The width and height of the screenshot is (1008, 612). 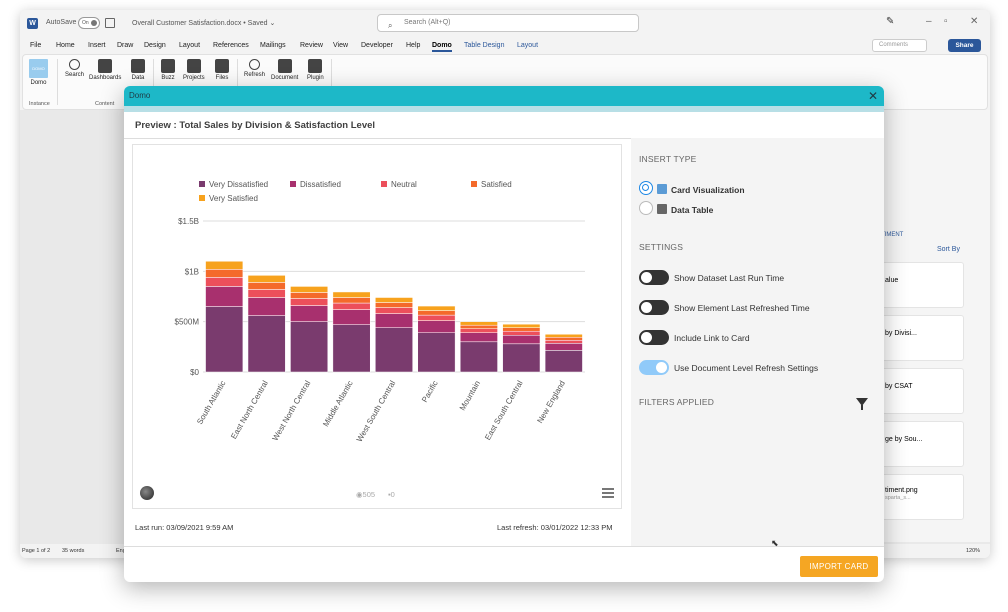 What do you see at coordinates (701, 189) in the screenshot?
I see `card-visualization-label: Card Visualization` at bounding box center [701, 189].